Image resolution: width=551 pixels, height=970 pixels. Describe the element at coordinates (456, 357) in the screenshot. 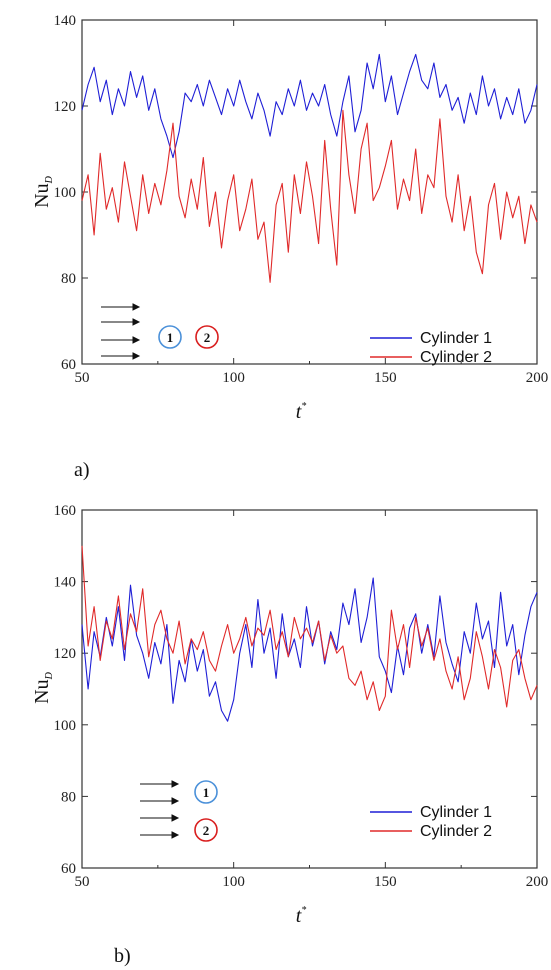

I see `legend-label-cylinder2-a: Cylinder 2` at that location.